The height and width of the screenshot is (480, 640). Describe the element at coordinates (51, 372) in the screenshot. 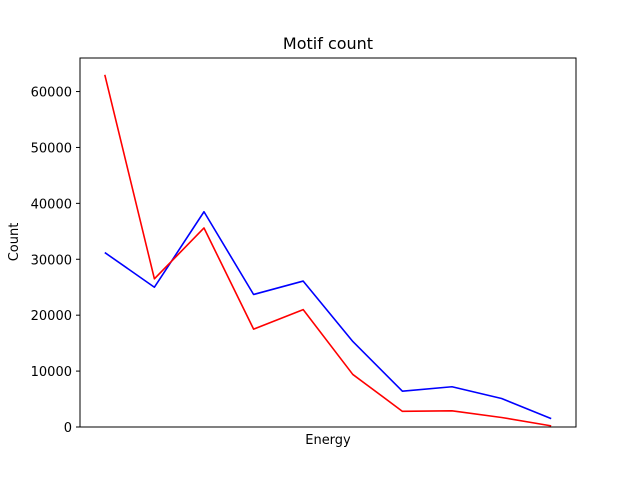

I see `y-tick-label: 10000` at that location.